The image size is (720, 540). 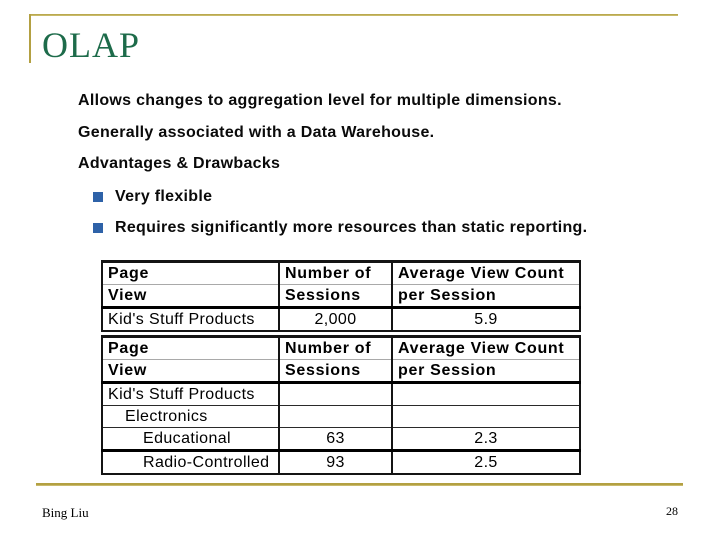 What do you see at coordinates (91, 45) in the screenshot?
I see `slide-title: OLAP` at bounding box center [91, 45].